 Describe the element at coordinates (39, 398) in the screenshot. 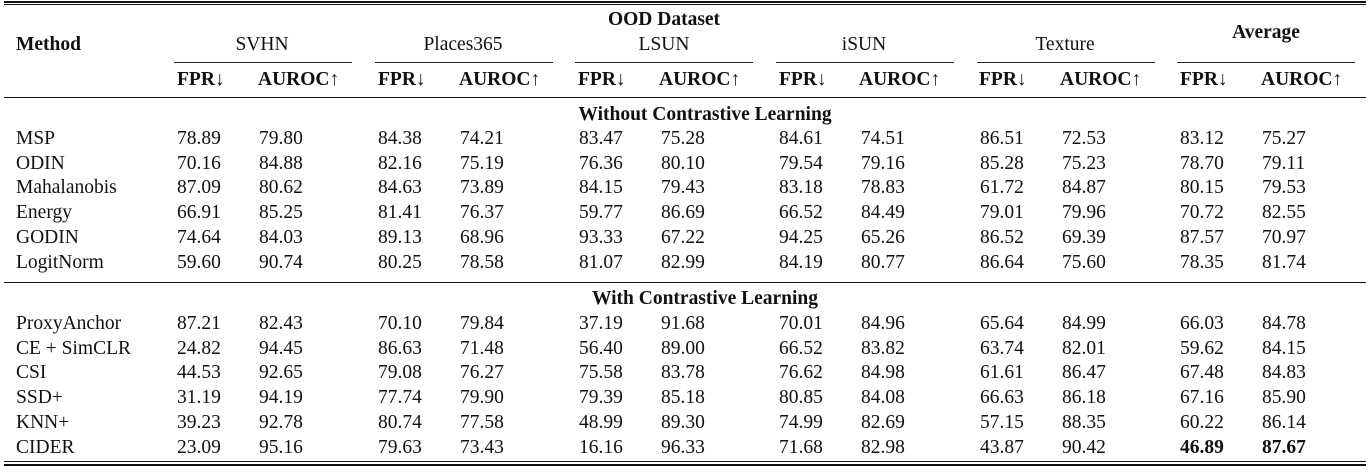

I see `method-name: SSD+` at that location.